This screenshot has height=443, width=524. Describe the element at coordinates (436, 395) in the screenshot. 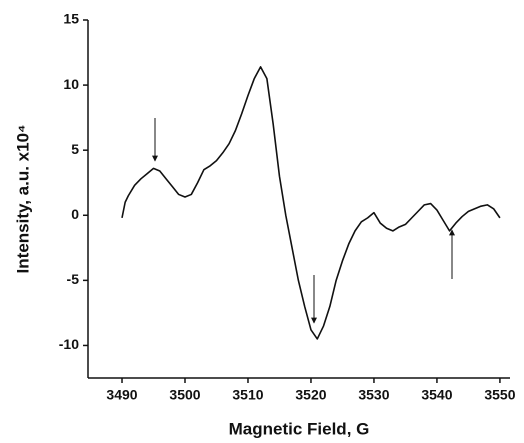

I see `x-tick-label: 3540` at that location.